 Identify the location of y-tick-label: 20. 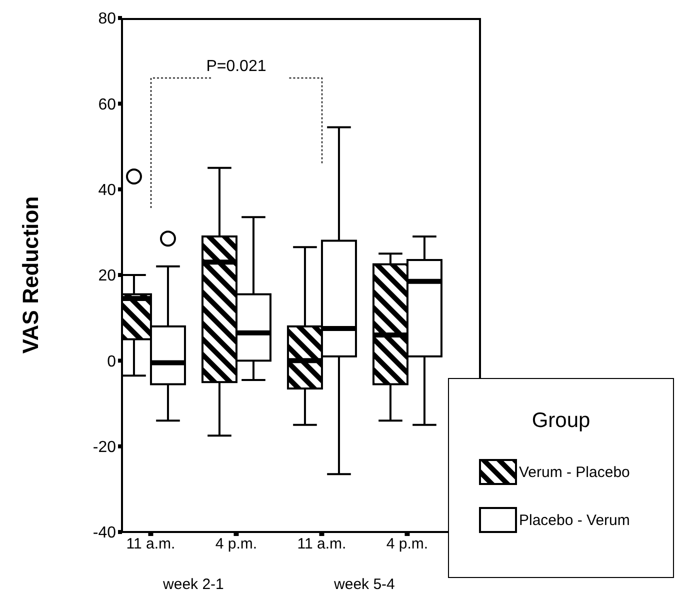
(107, 276).